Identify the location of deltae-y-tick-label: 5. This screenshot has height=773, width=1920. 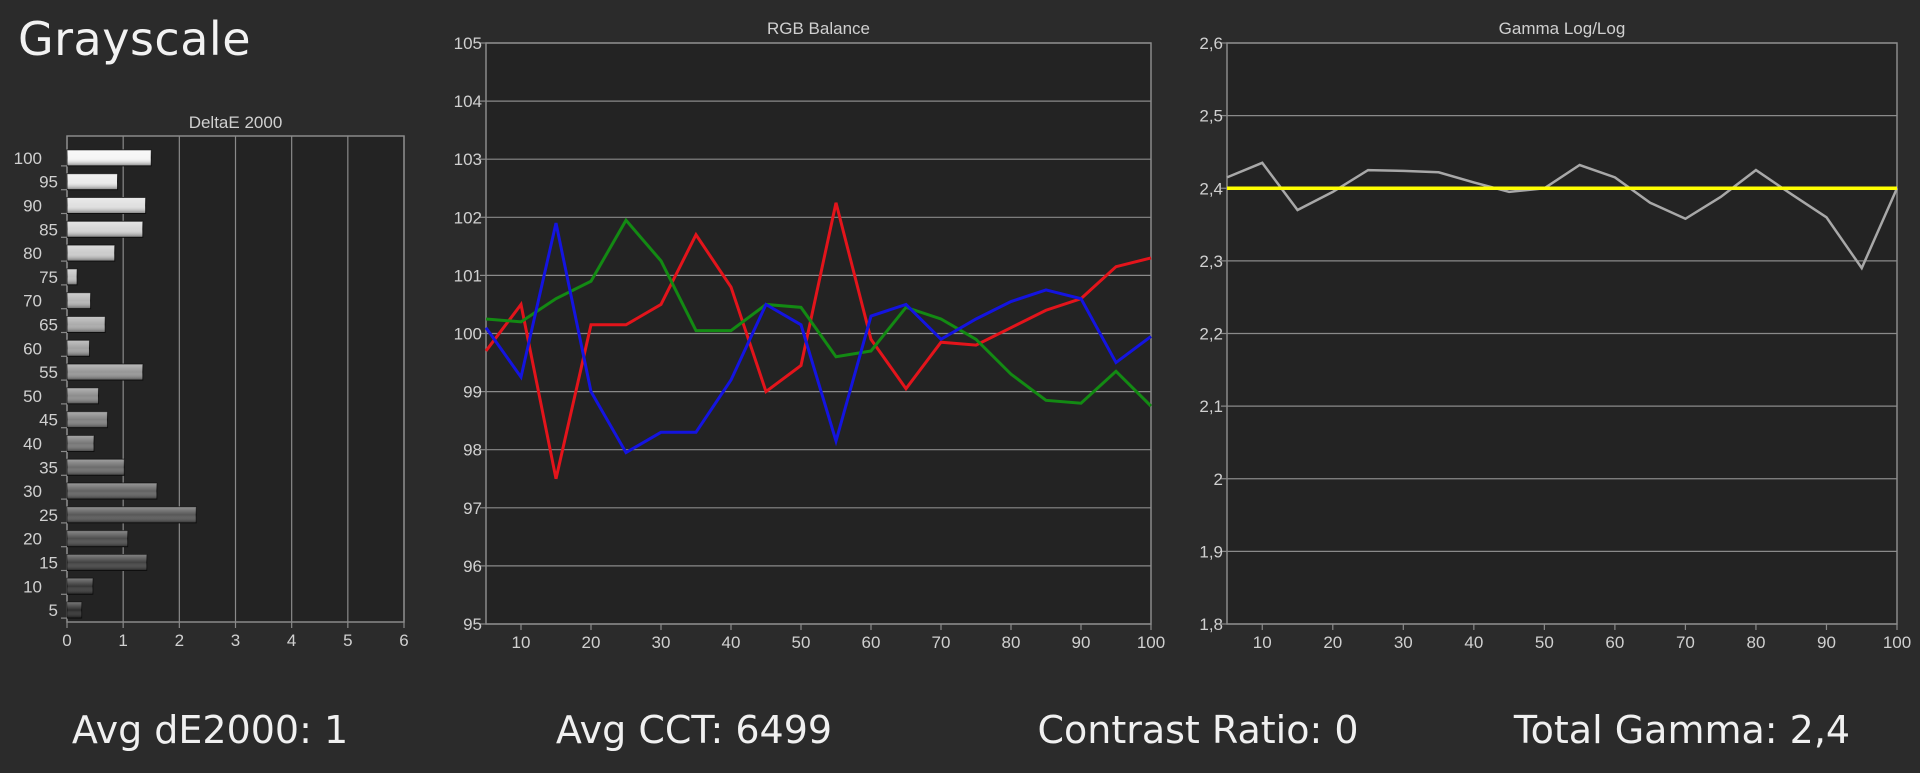
(53, 610).